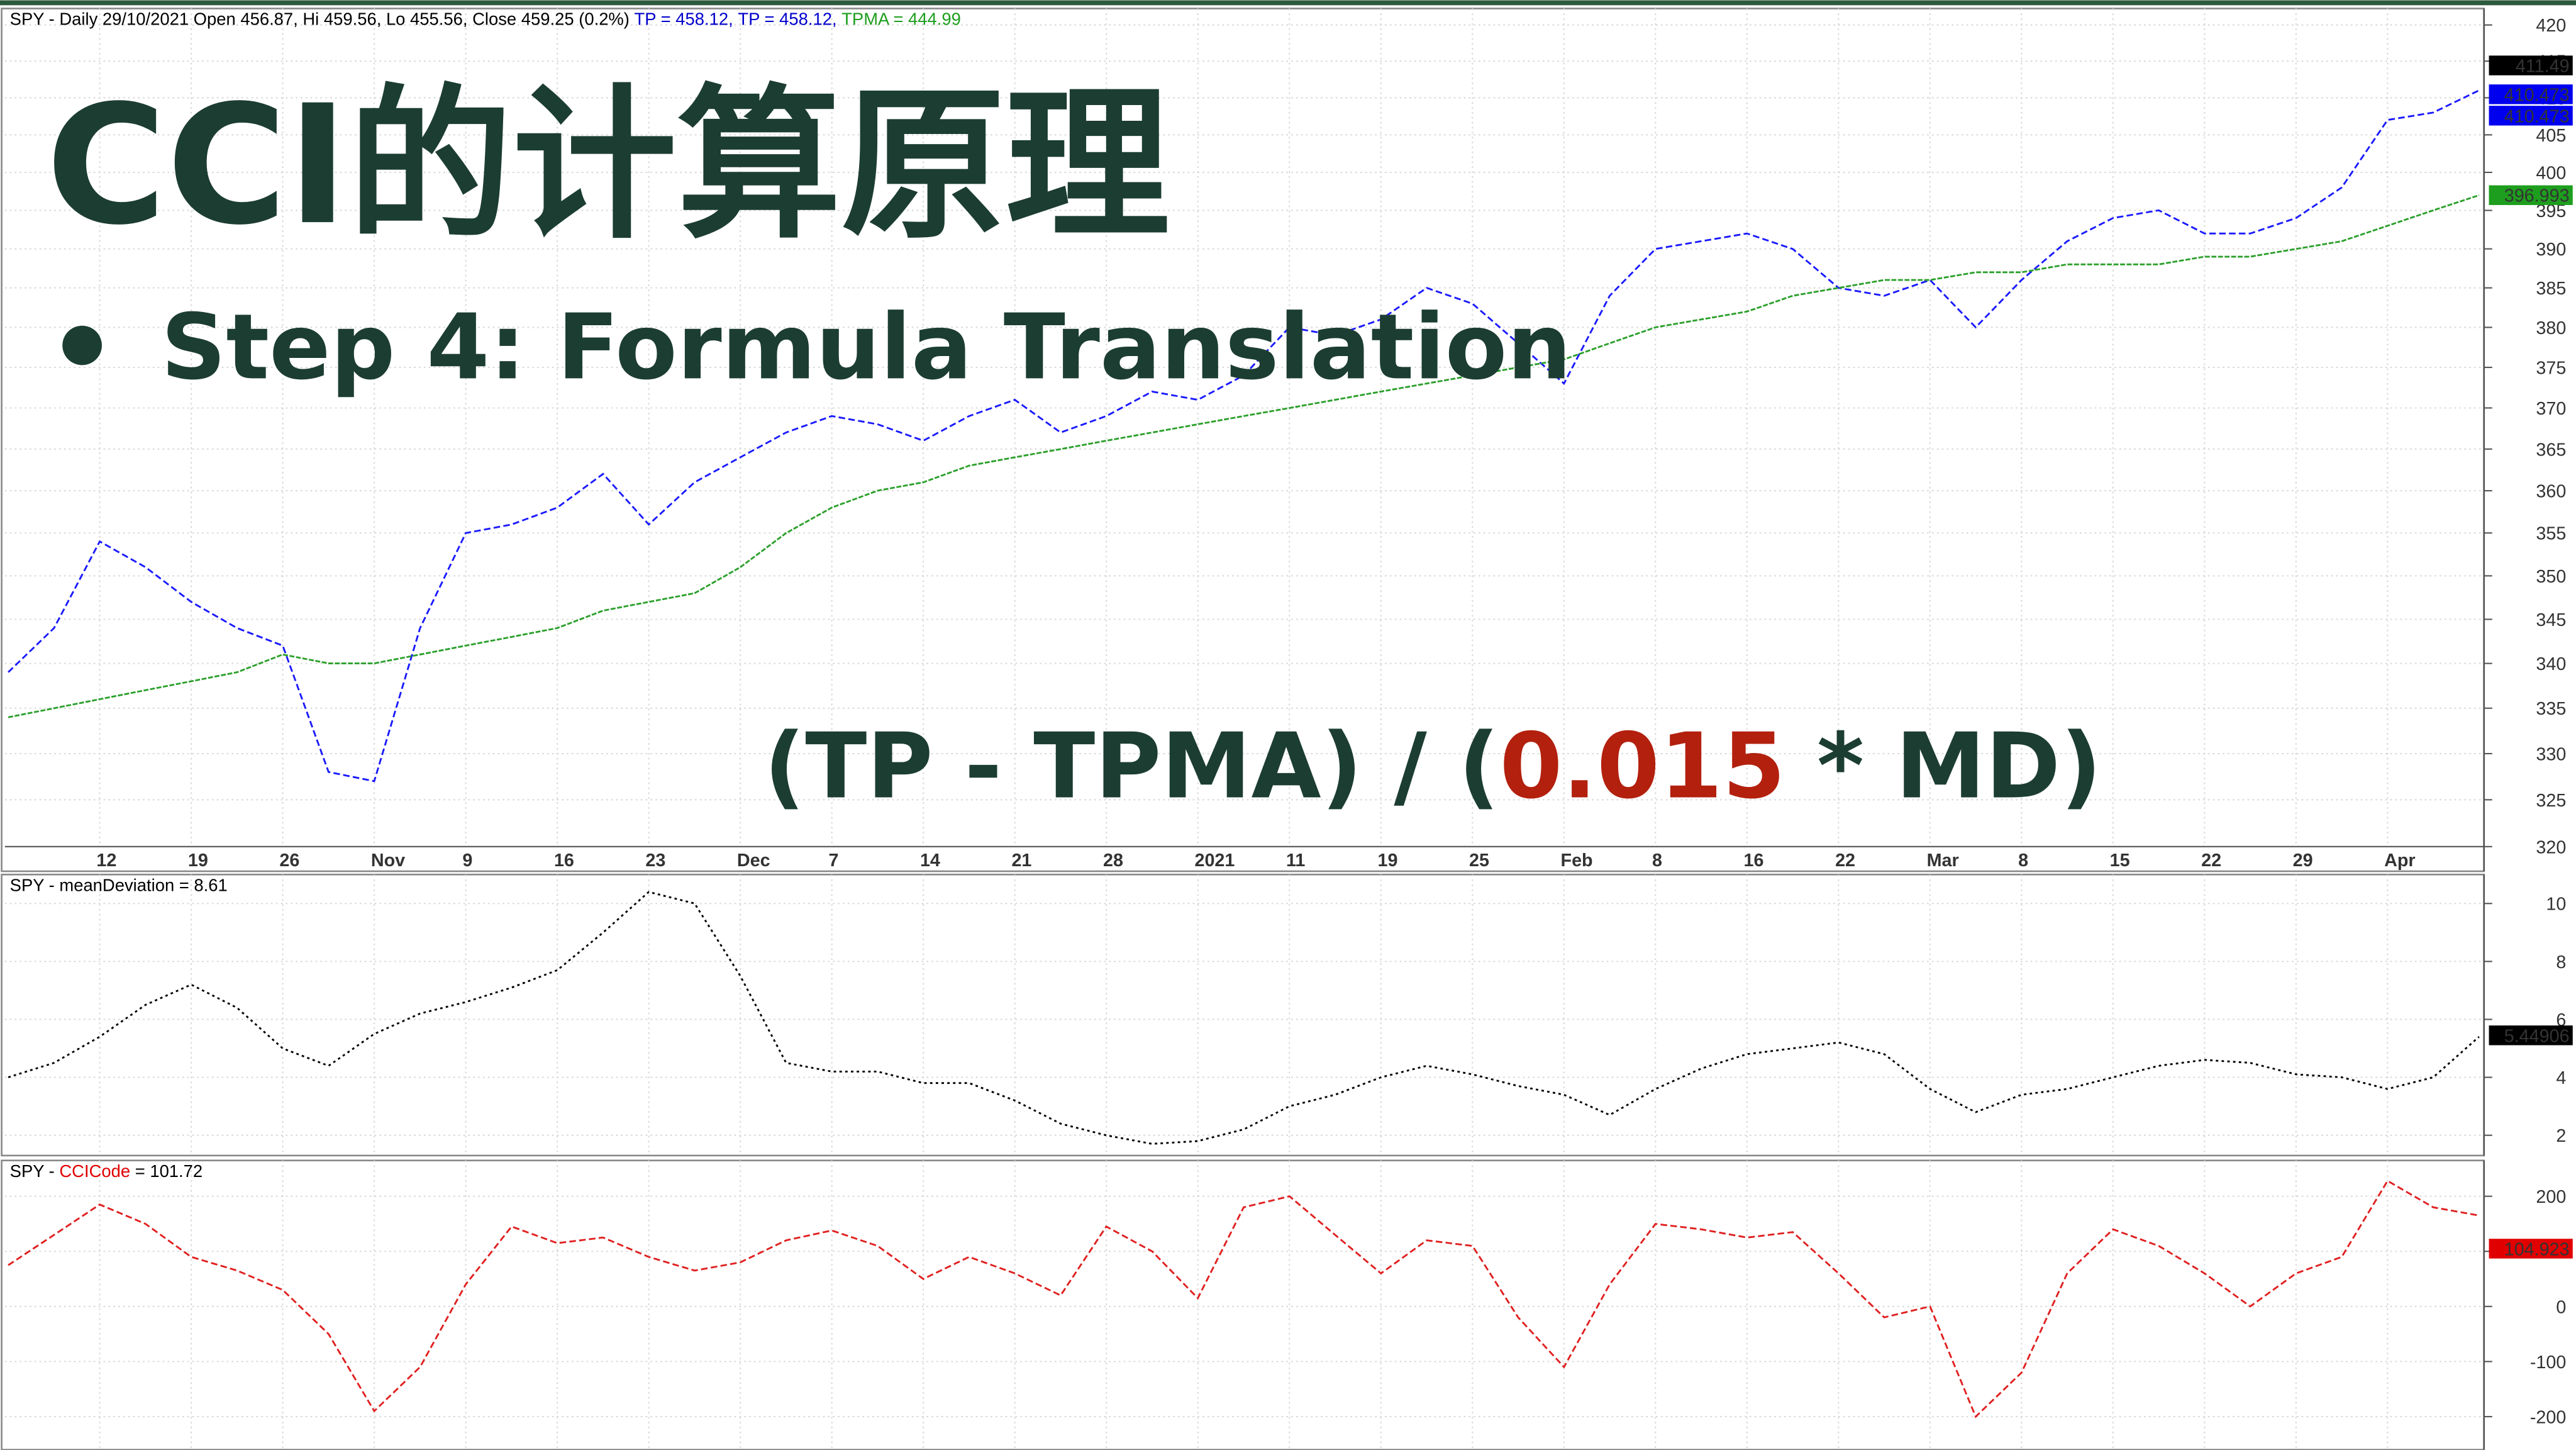  I want to click on y-tick-label: 405, so click(2551, 136).